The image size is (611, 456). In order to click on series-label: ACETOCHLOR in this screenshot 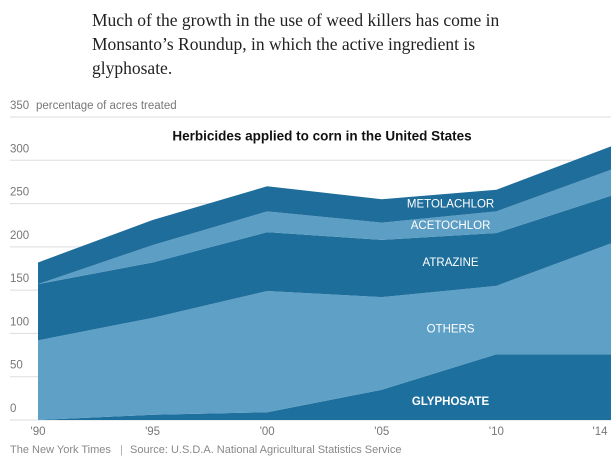, I will do `click(451, 226)`.